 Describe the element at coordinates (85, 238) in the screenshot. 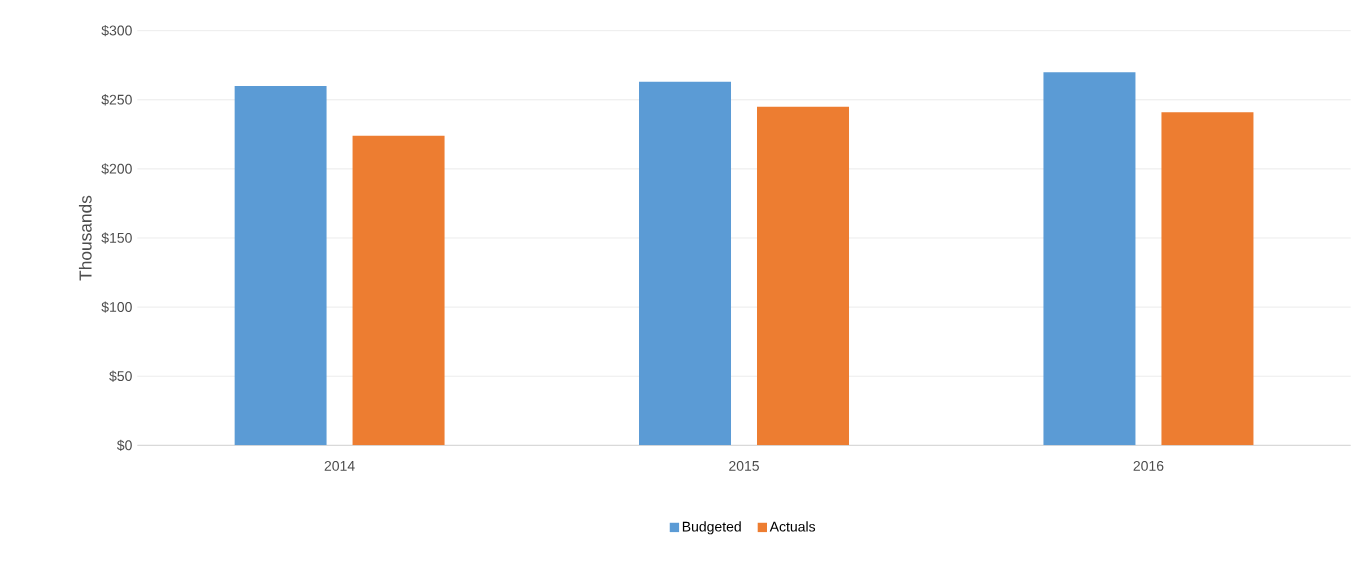

I see `y-axis-title: Thousands` at that location.